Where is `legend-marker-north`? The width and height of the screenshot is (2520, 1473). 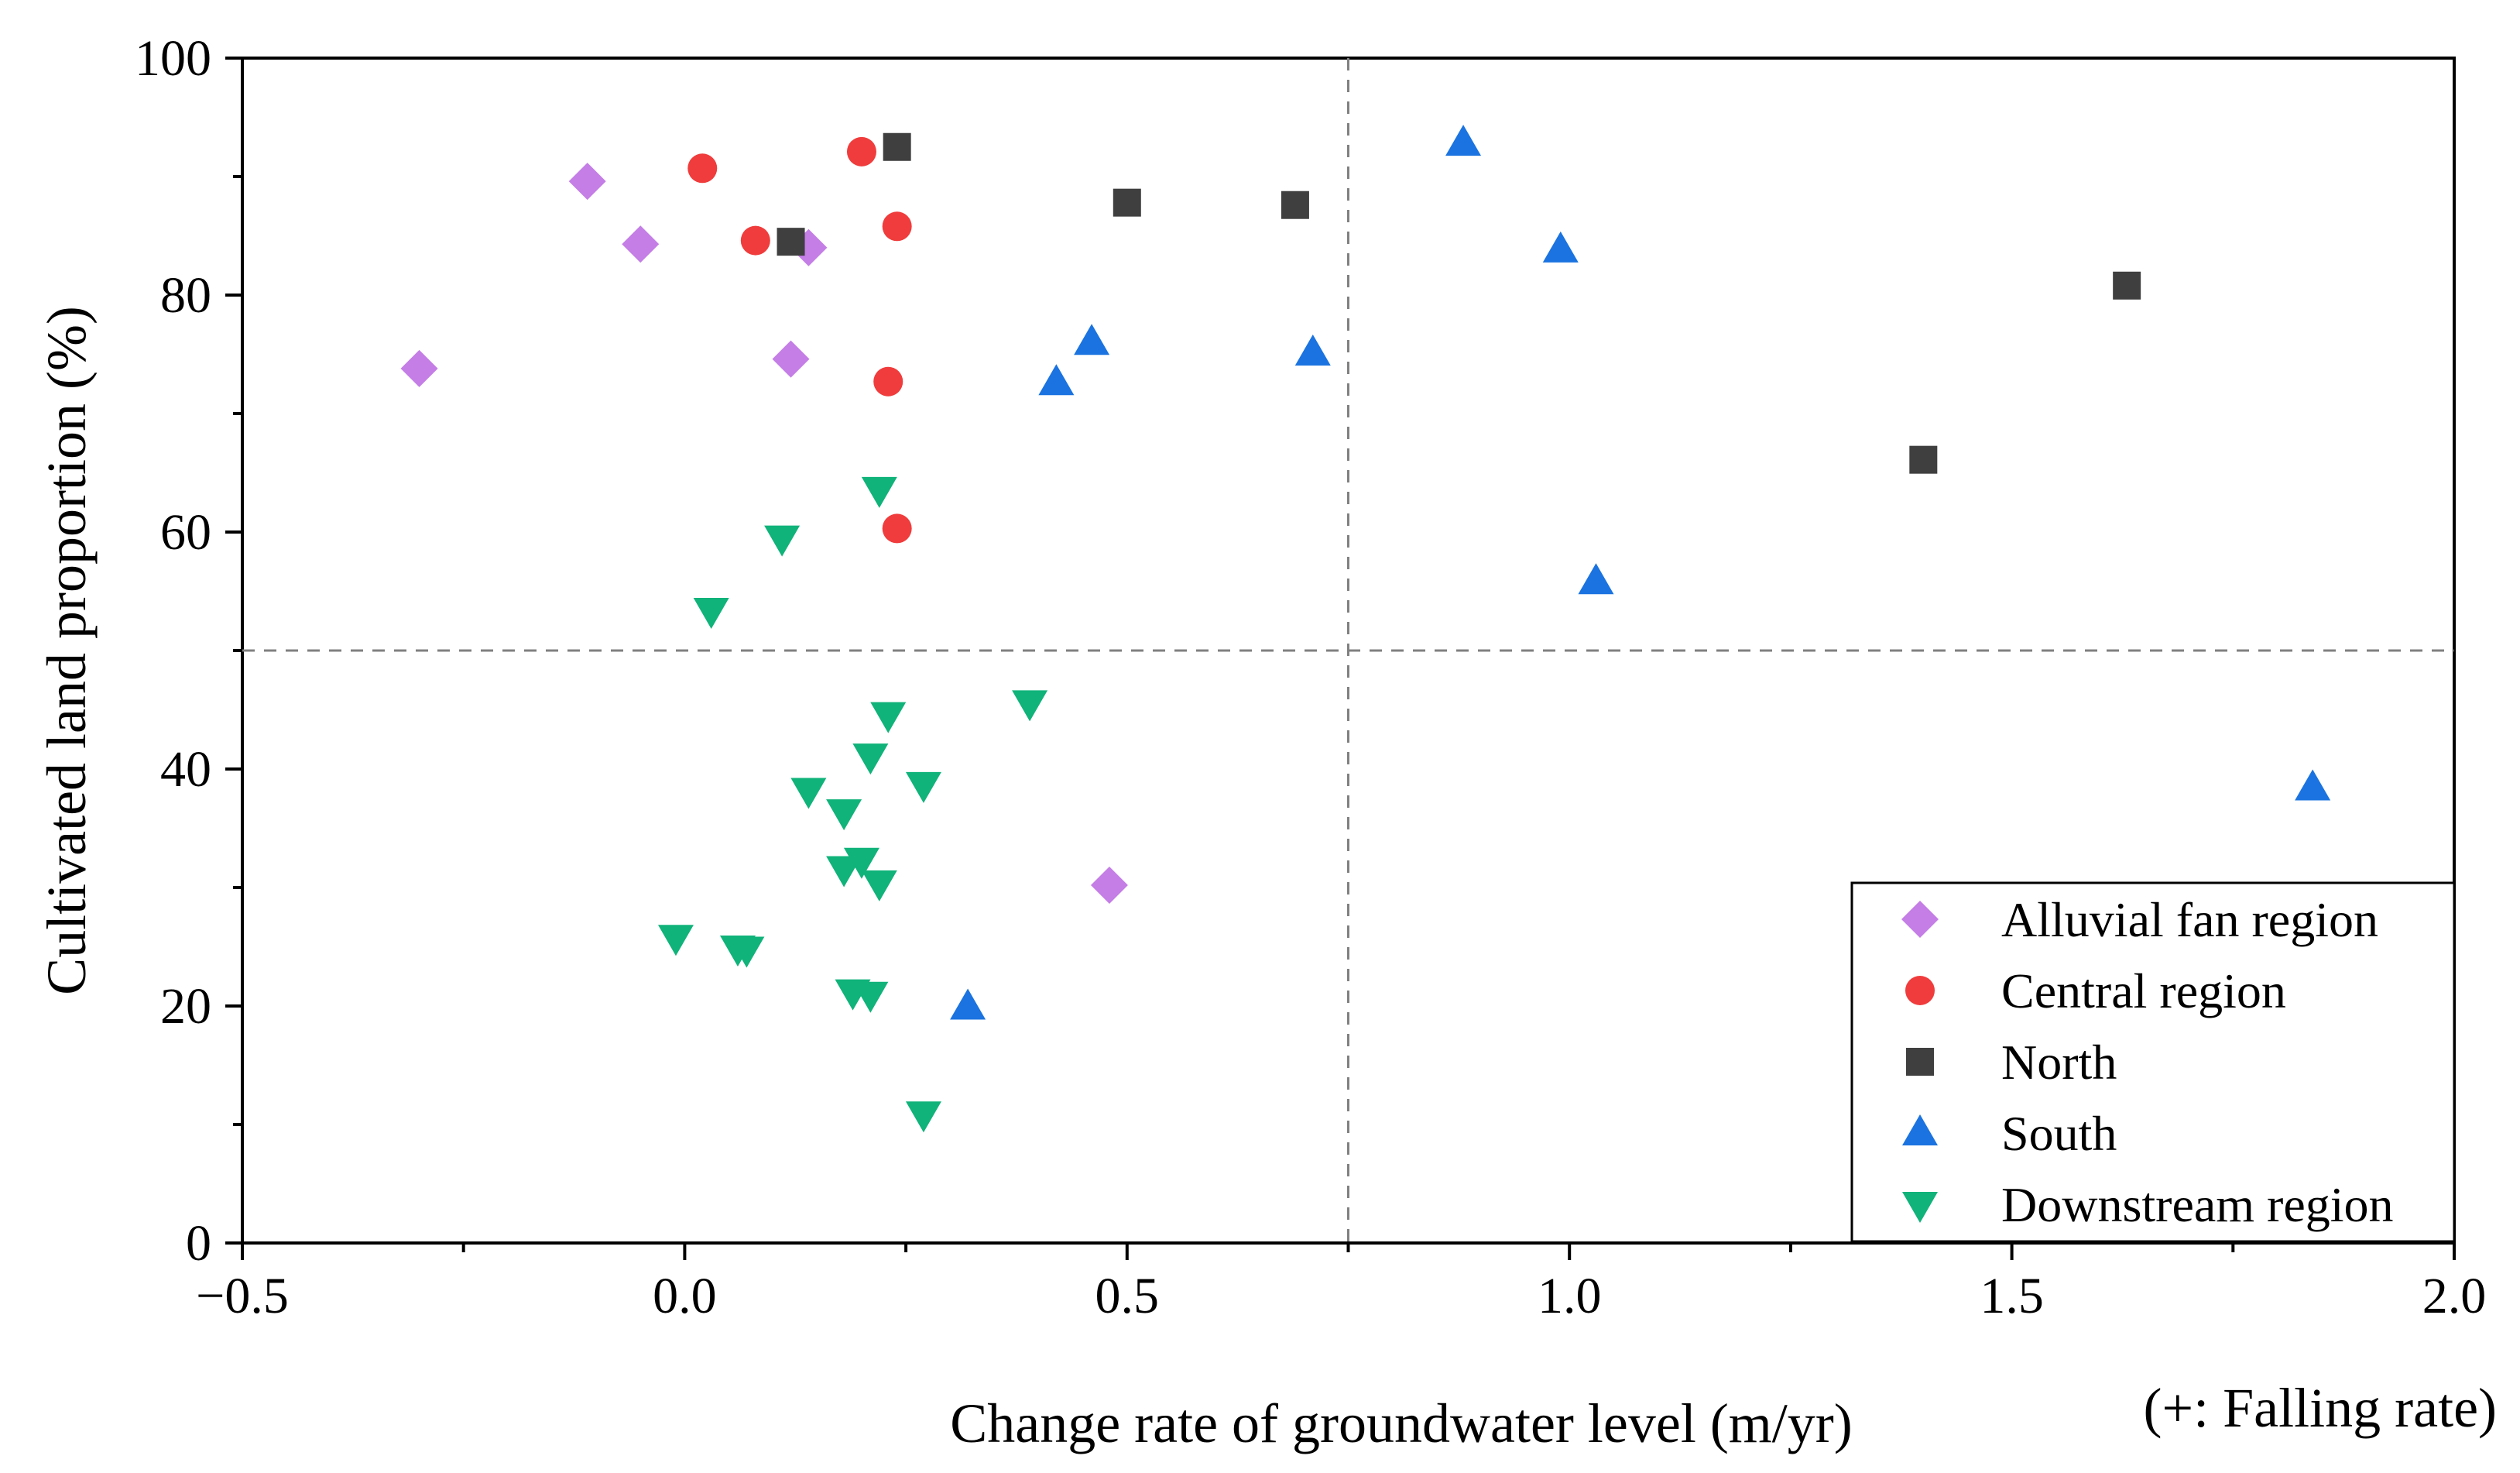
legend-marker-north is located at coordinates (1920, 1062).